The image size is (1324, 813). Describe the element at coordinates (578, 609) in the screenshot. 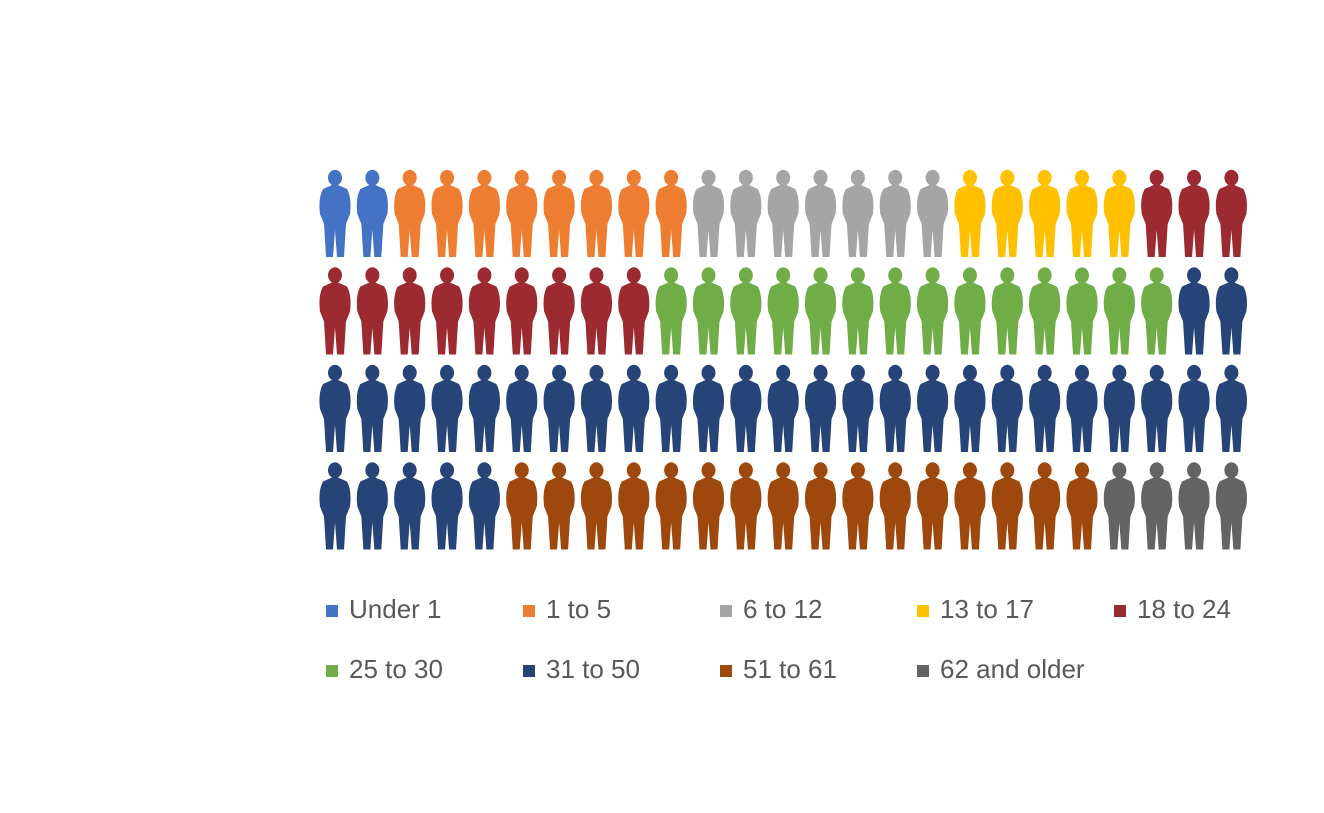

I see `legend-label: 1 to 5` at that location.